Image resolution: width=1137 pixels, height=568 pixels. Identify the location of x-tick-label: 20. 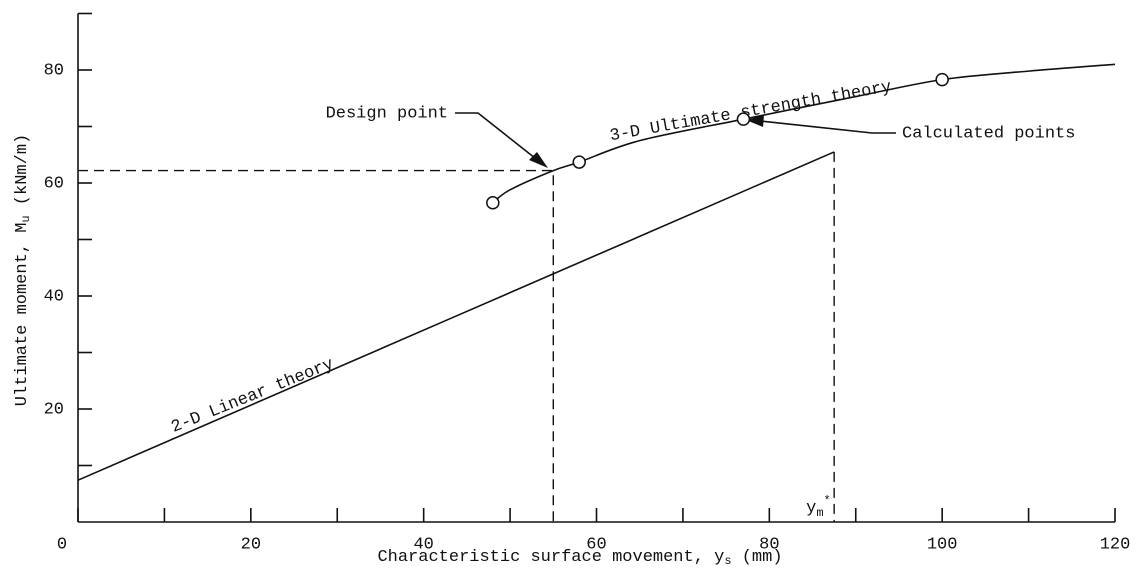
(251, 544).